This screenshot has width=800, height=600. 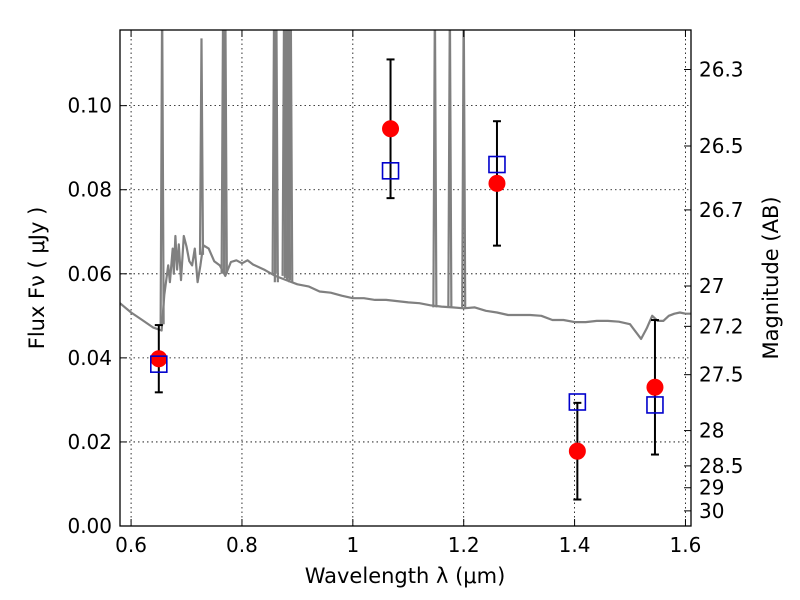 I want to click on right-tick-label: 29, so click(x=711, y=488).